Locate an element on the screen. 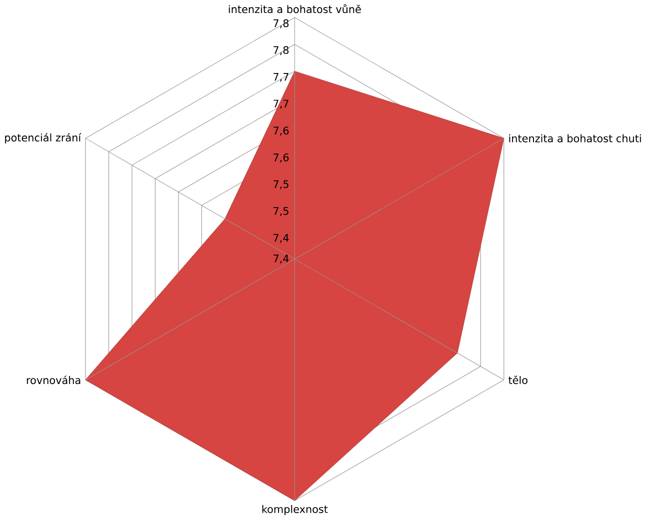 Image resolution: width=646 pixels, height=519 pixels. y-tick-label: 7,7 is located at coordinates (281, 77).